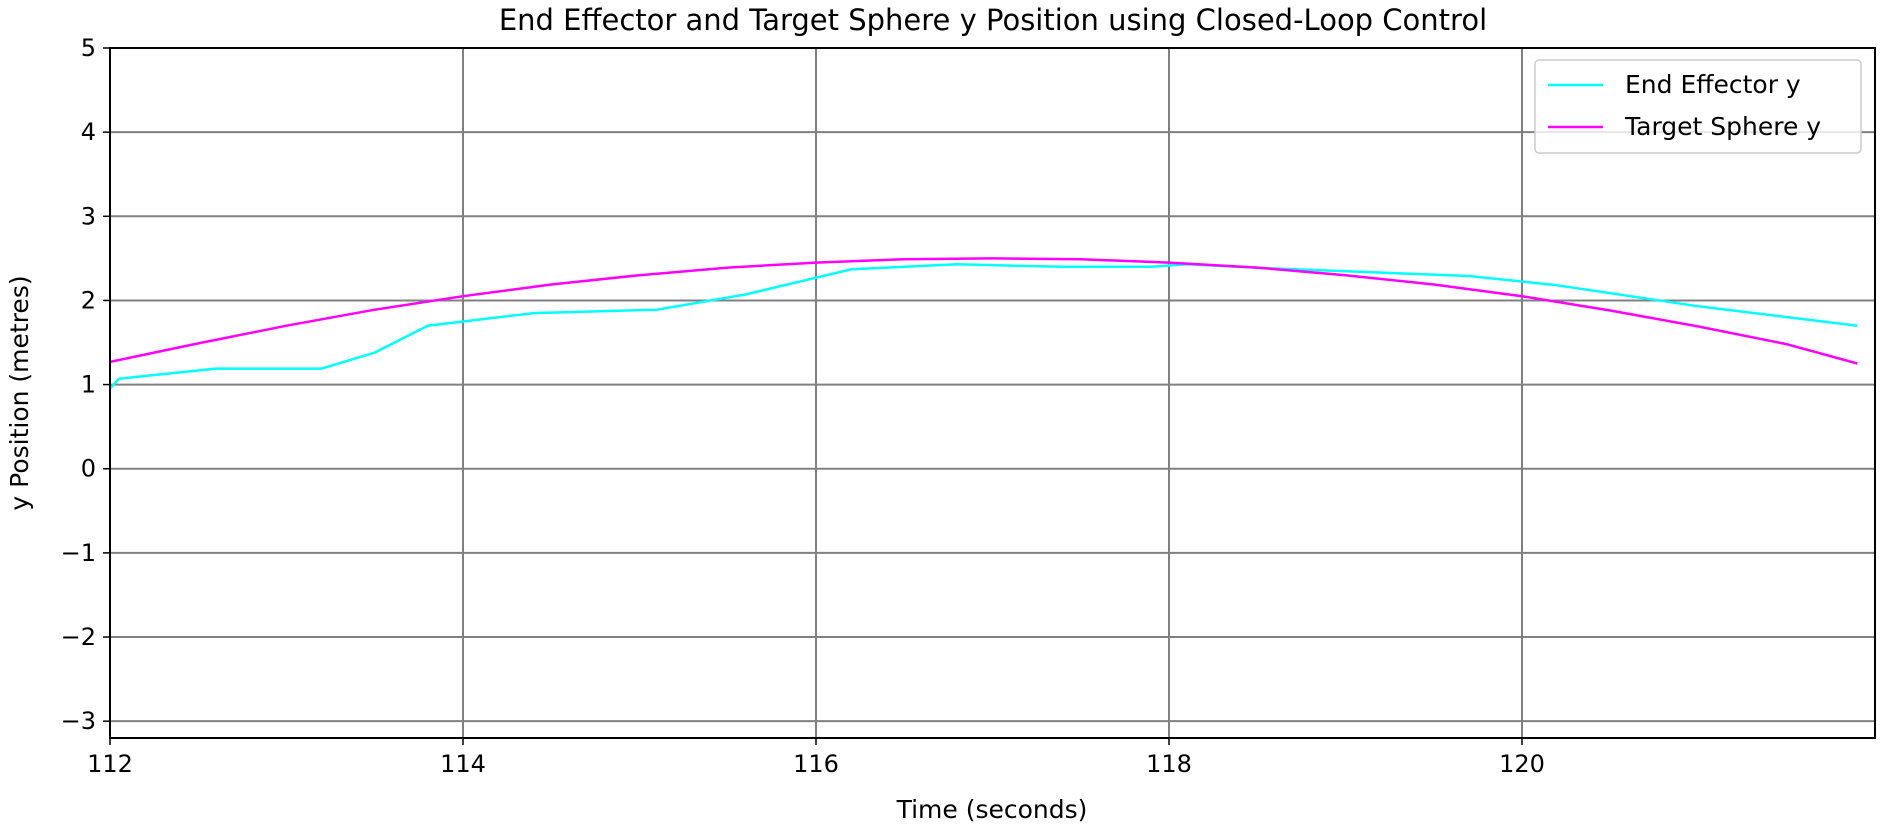  I want to click on y-tick-label: 0, so click(88, 469).